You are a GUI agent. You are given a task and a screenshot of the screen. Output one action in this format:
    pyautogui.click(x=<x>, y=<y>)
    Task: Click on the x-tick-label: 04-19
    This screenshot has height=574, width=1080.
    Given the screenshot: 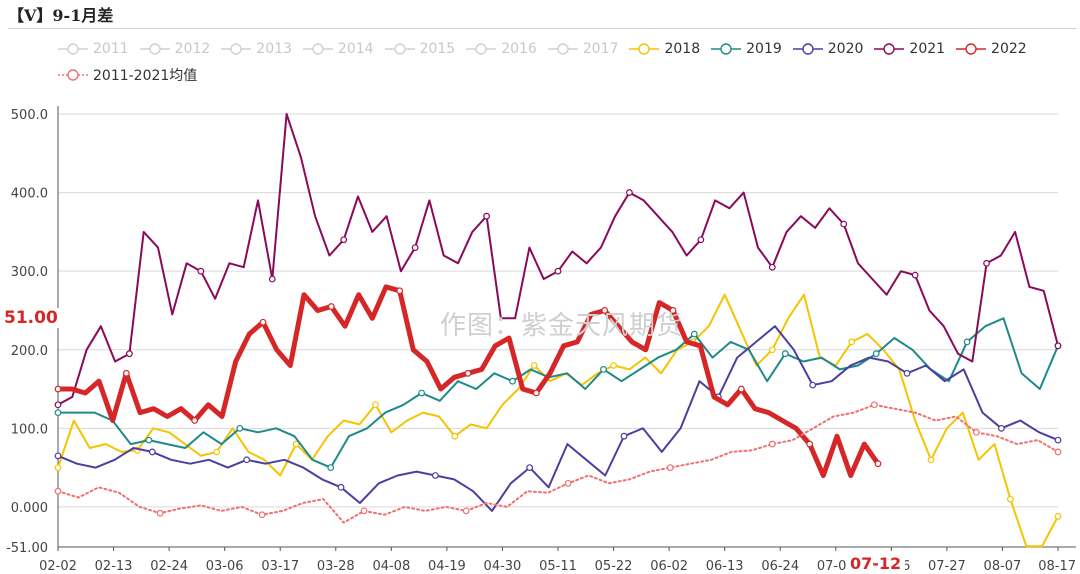 What is the action you would take?
    pyautogui.click(x=447, y=566)
    